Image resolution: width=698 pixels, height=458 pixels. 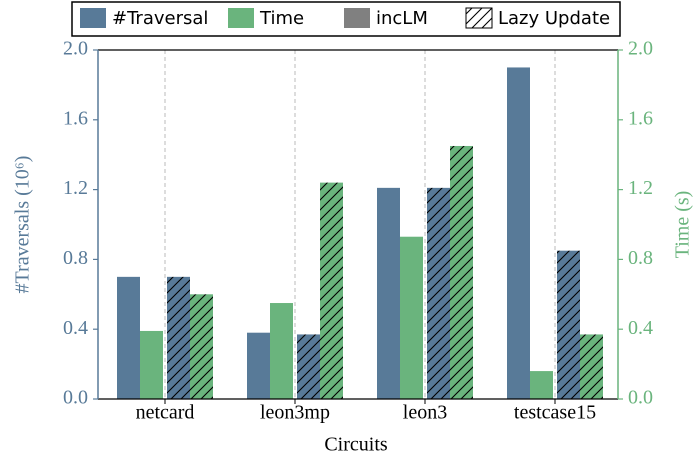 I want to click on y-tick-label: 0.8, so click(x=75, y=258).